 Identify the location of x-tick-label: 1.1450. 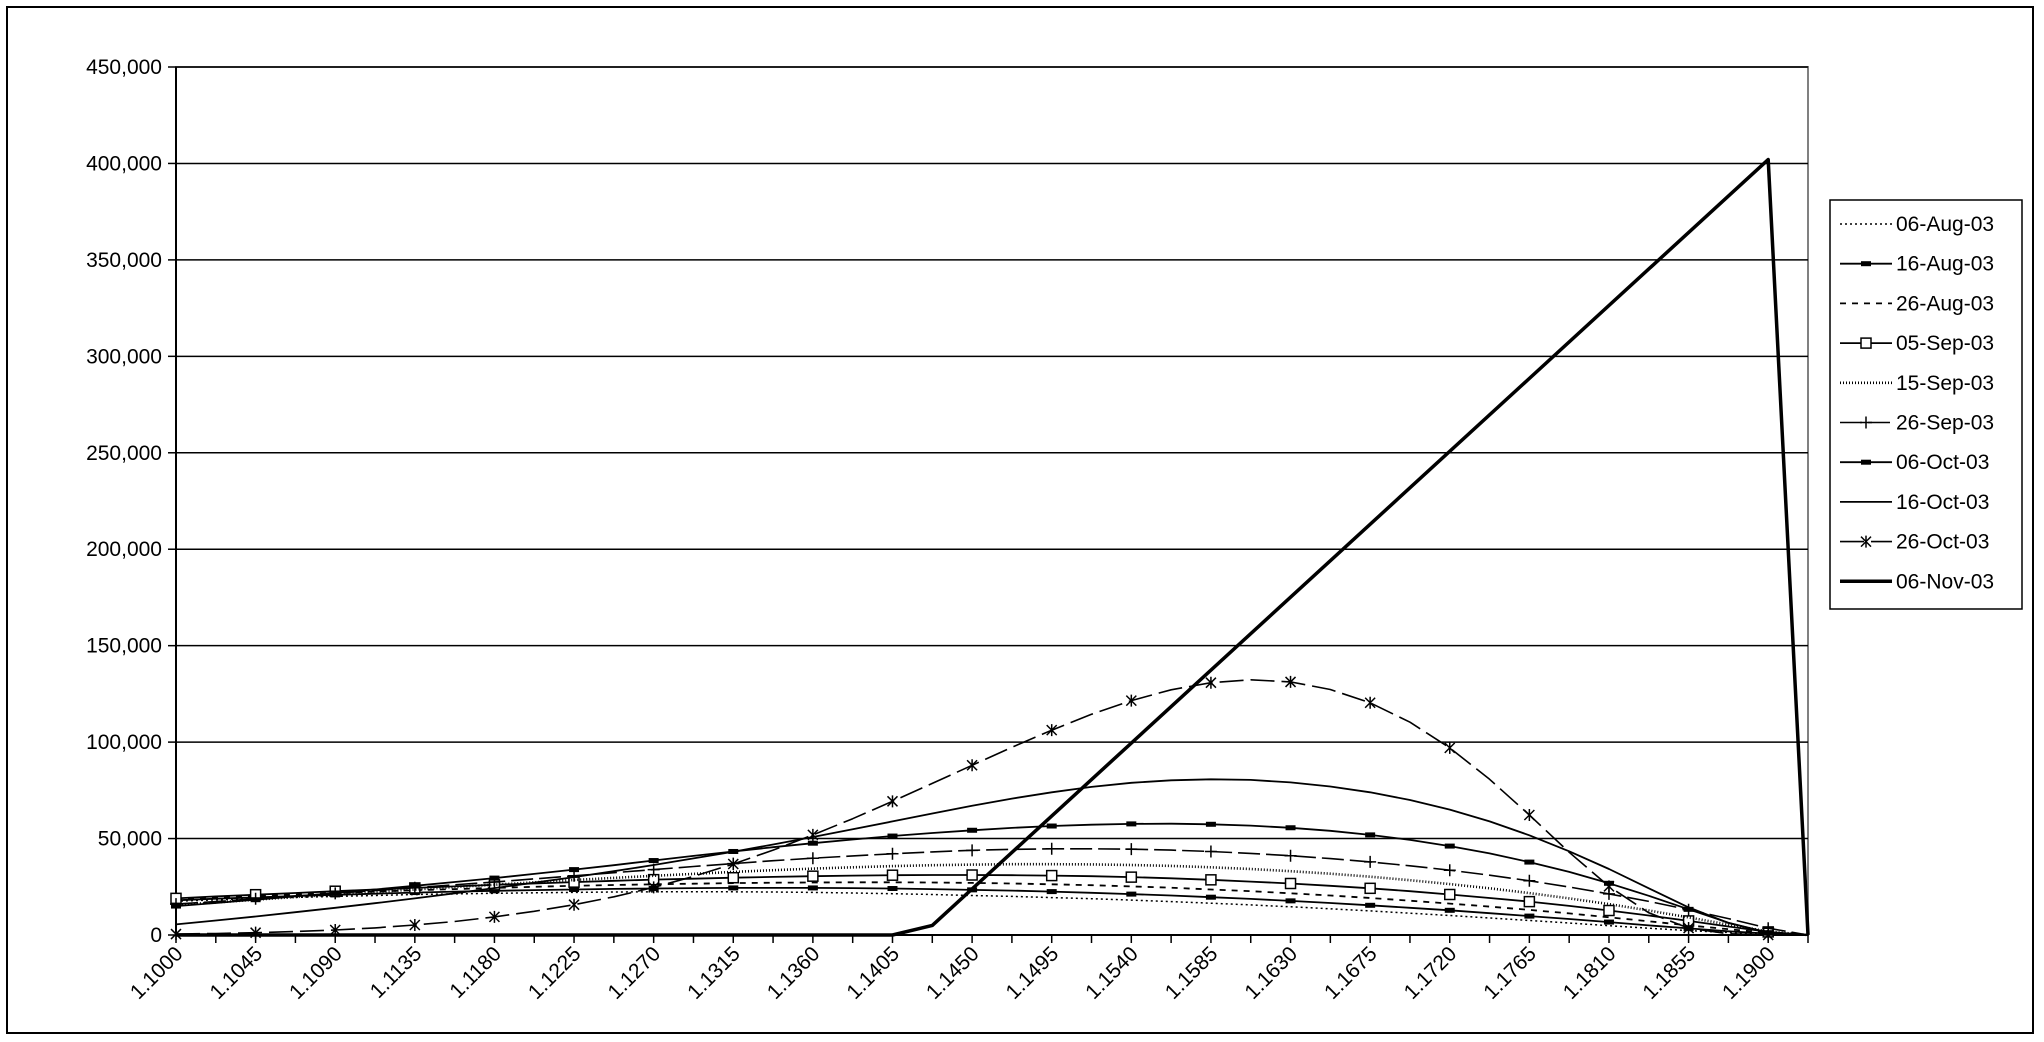
(953, 973).